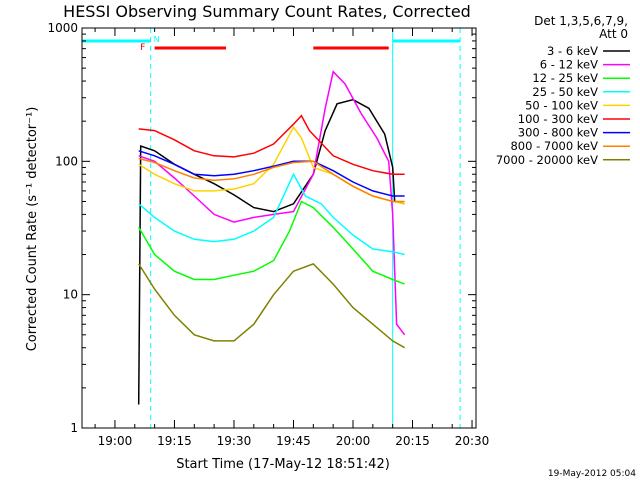  What do you see at coordinates (157, 39) in the screenshot?
I see `night-flag-label: N` at bounding box center [157, 39].